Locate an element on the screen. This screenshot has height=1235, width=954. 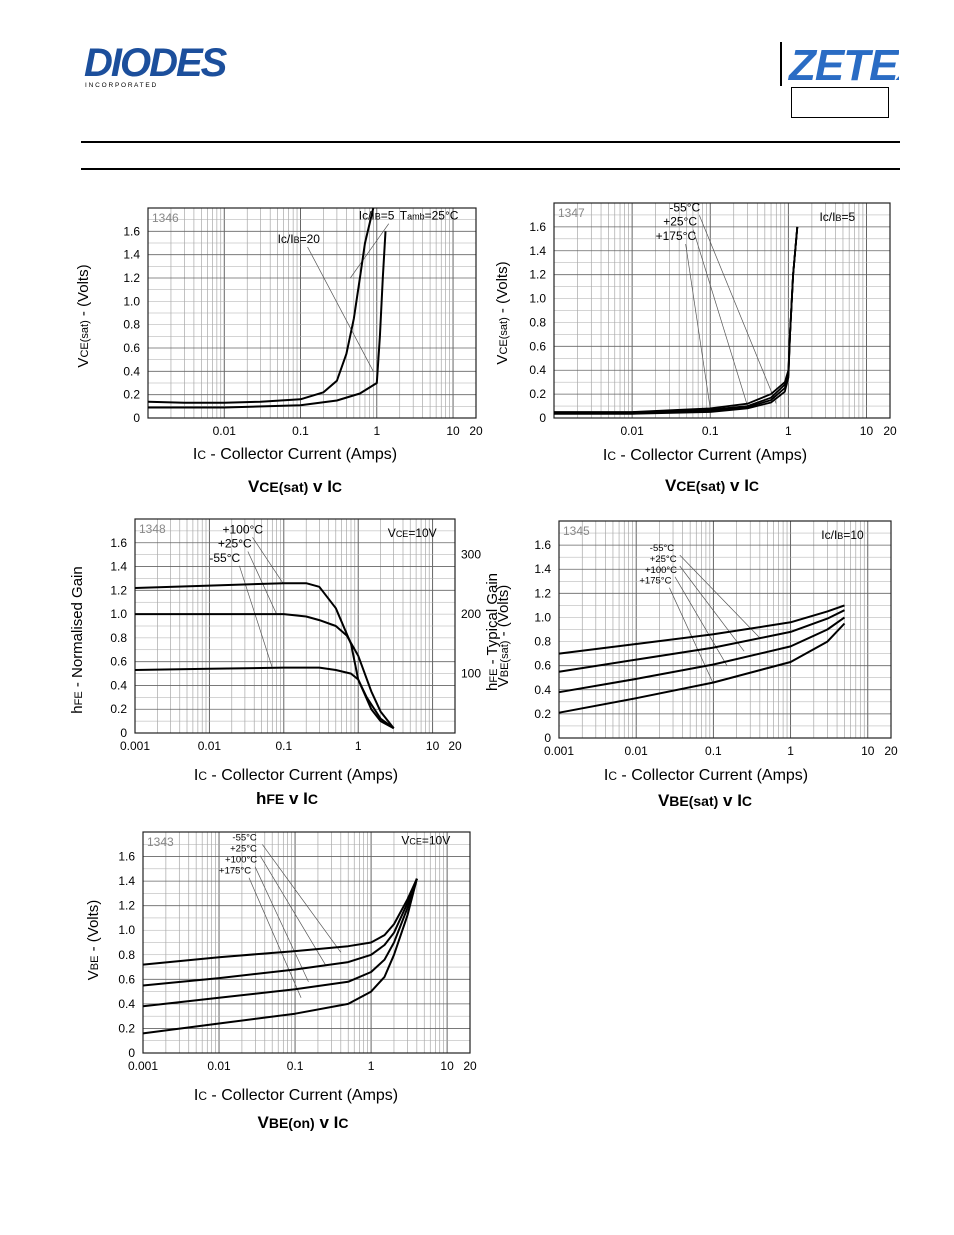
annotation-label: Tamb=25°C is located at coordinates (429, 216).